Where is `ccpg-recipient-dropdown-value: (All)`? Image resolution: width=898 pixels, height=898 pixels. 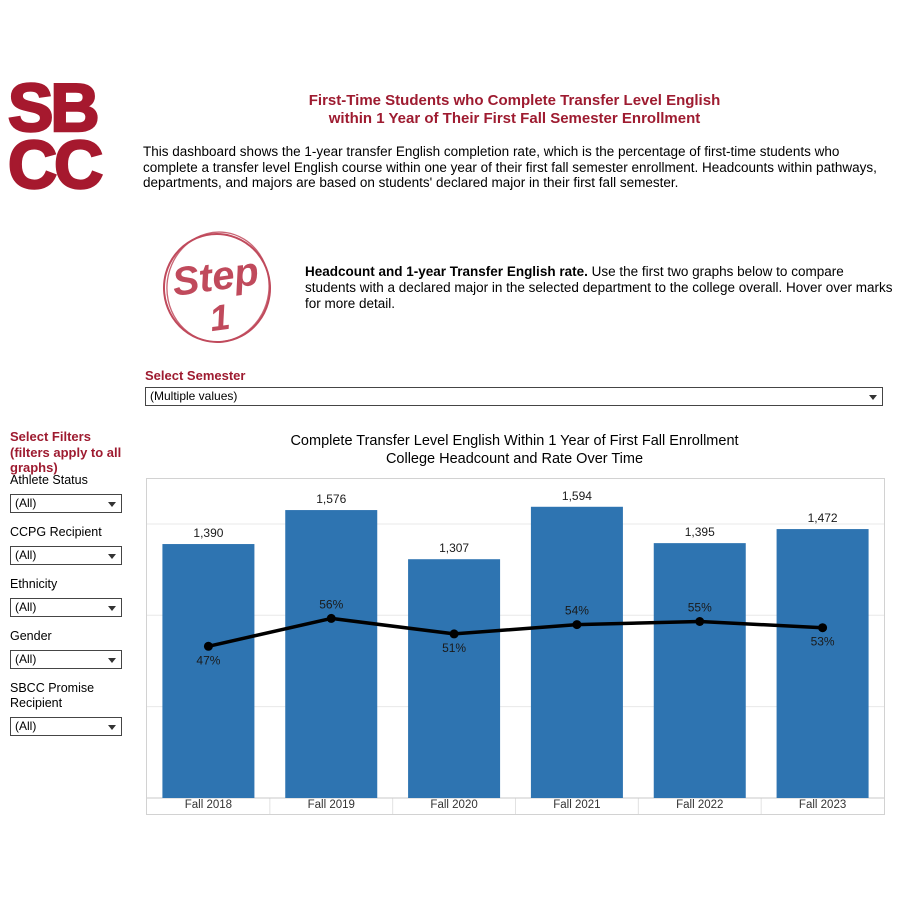 ccpg-recipient-dropdown-value: (All) is located at coordinates (26, 555).